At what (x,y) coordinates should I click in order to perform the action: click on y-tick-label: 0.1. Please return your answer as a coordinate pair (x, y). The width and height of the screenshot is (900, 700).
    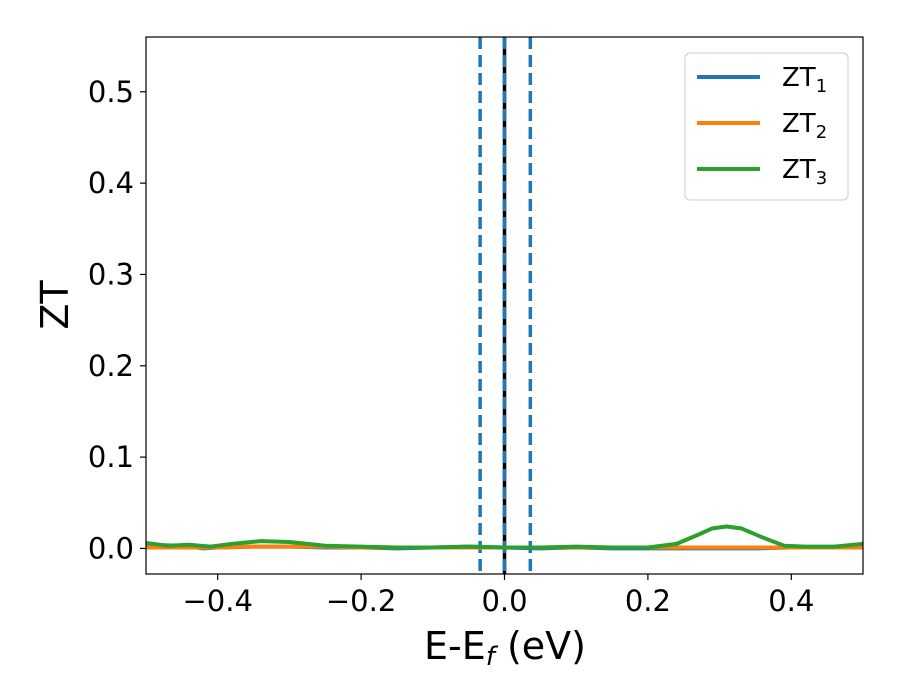
    Looking at the image, I should click on (111, 457).